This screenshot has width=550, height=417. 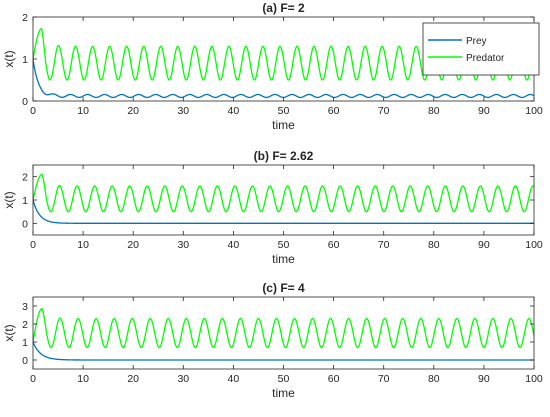 I want to click on legend-label-predator: Predator, so click(x=485, y=58).